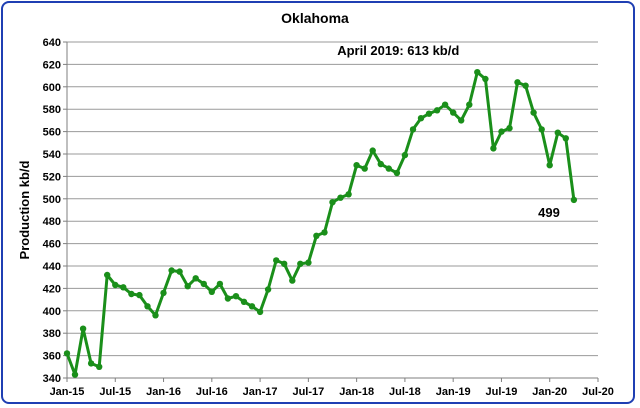 This screenshot has height=408, width=640. What do you see at coordinates (52, 155) in the screenshot?
I see `y-tick-label: 540` at bounding box center [52, 155].